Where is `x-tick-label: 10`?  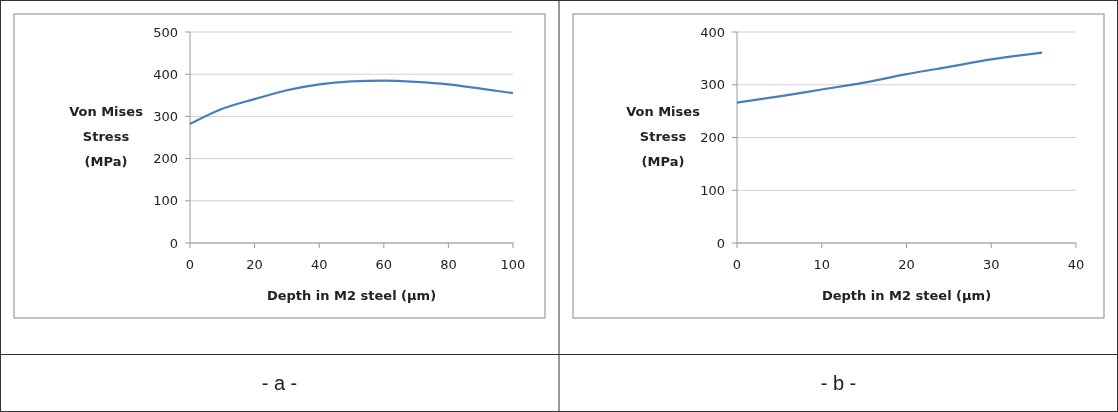
x-tick-label: 10 is located at coordinates (822, 264).